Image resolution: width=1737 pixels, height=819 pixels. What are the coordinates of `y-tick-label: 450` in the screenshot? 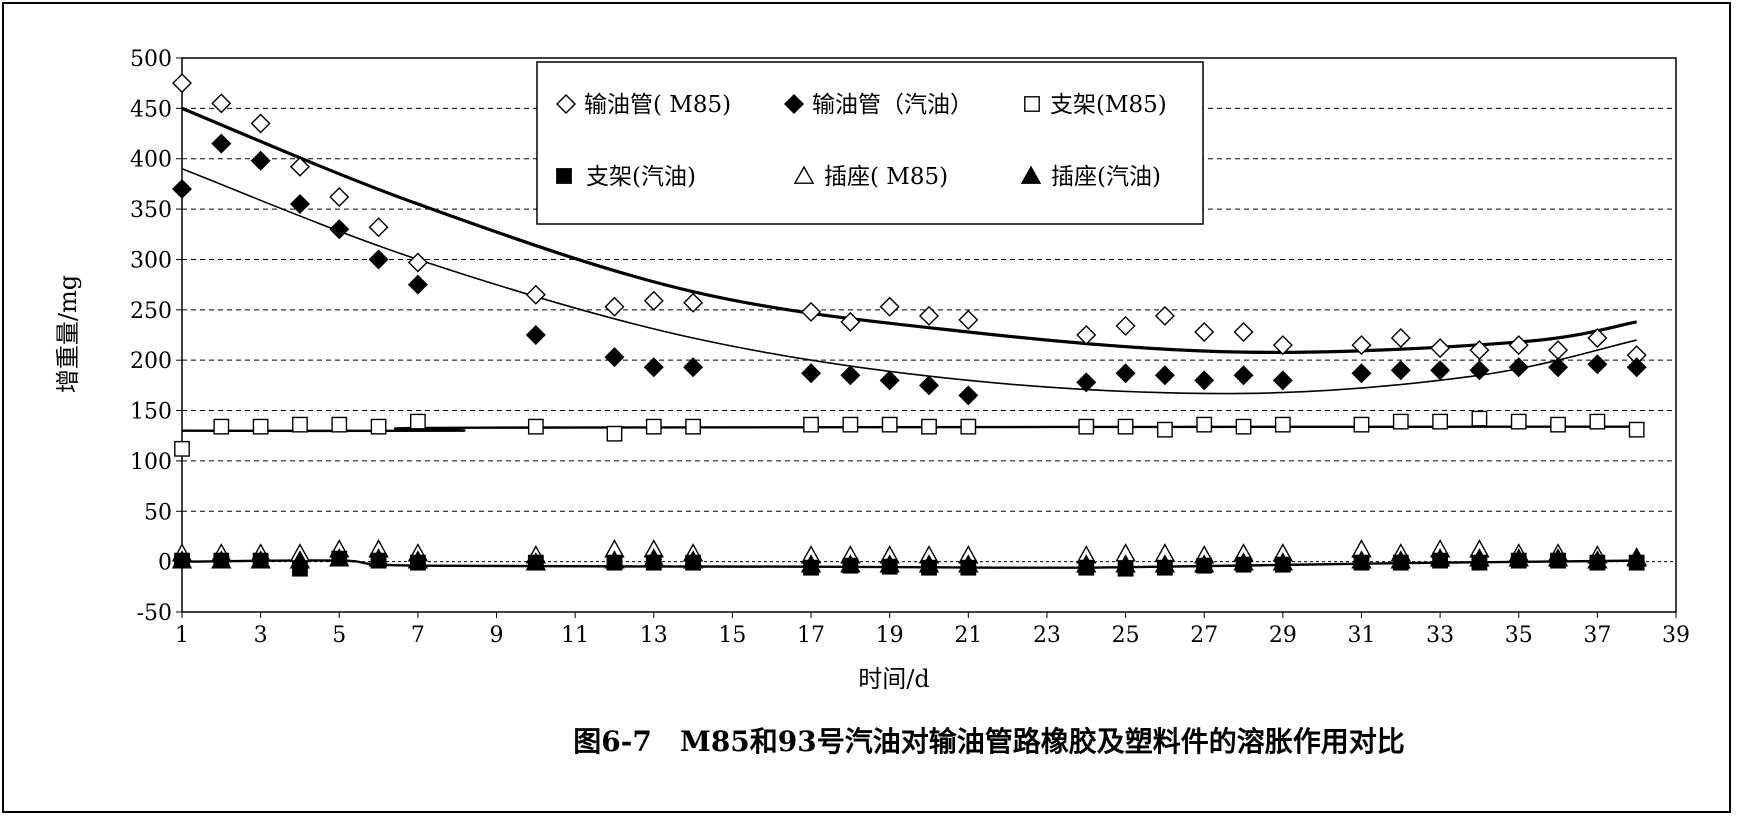 It's located at (151, 109).